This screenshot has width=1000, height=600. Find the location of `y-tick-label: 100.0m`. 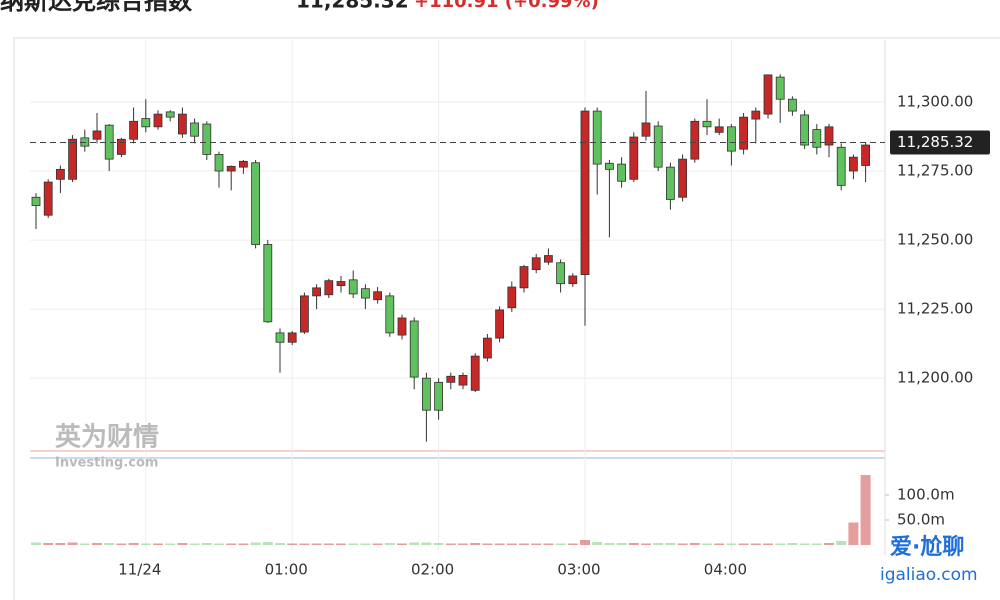

y-tick-label: 100.0m is located at coordinates (926, 495).